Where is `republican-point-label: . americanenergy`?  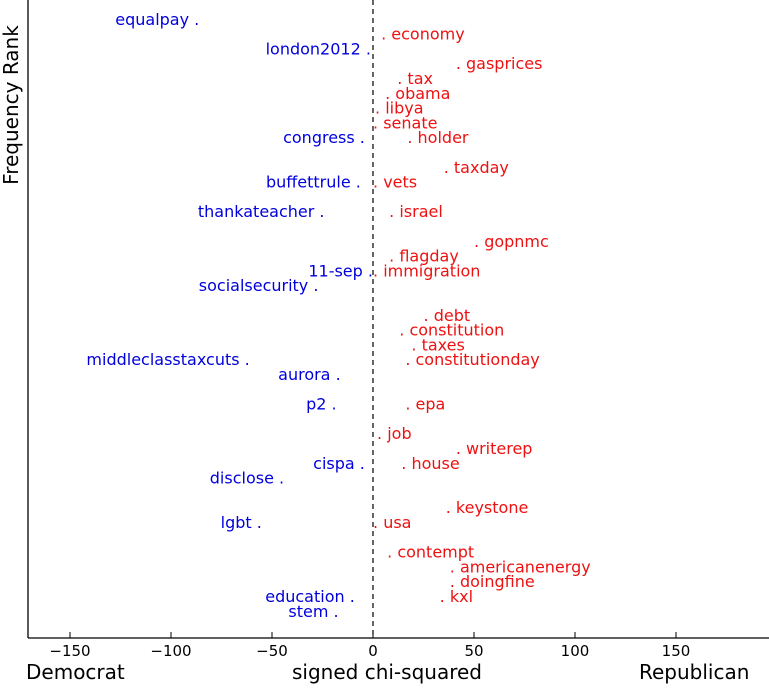 republican-point-label: . americanenergy is located at coordinates (520, 566).